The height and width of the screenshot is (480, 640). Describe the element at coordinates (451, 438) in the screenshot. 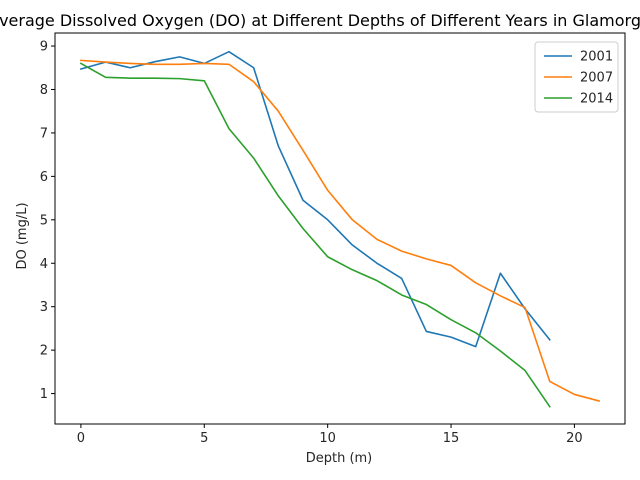

I see `x-tick-label: 15` at that location.